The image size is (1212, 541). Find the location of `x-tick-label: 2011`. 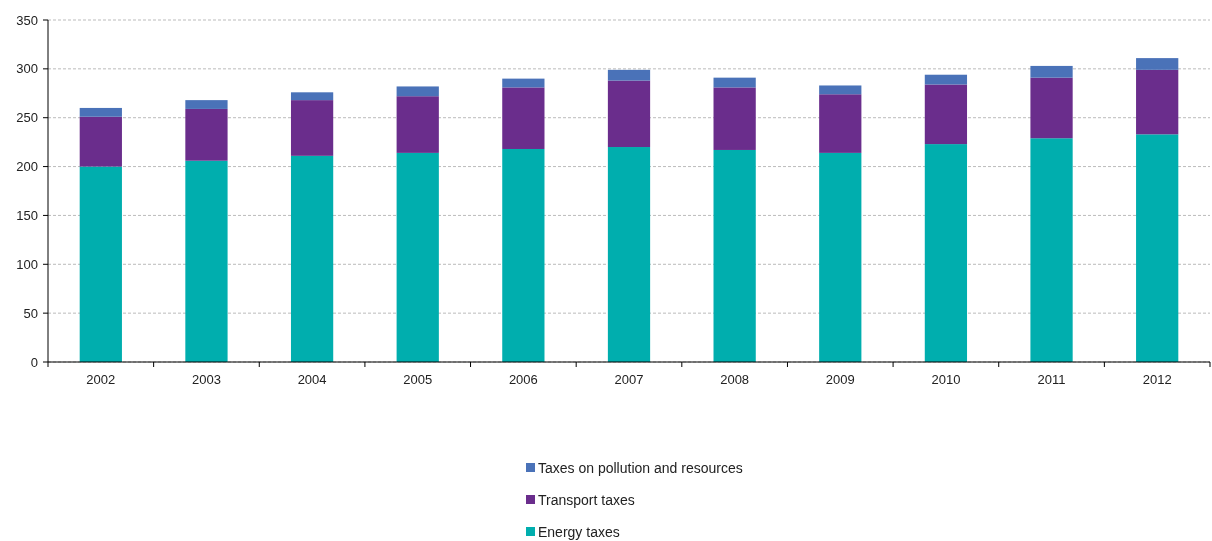

x-tick-label: 2011 is located at coordinates (1051, 379).